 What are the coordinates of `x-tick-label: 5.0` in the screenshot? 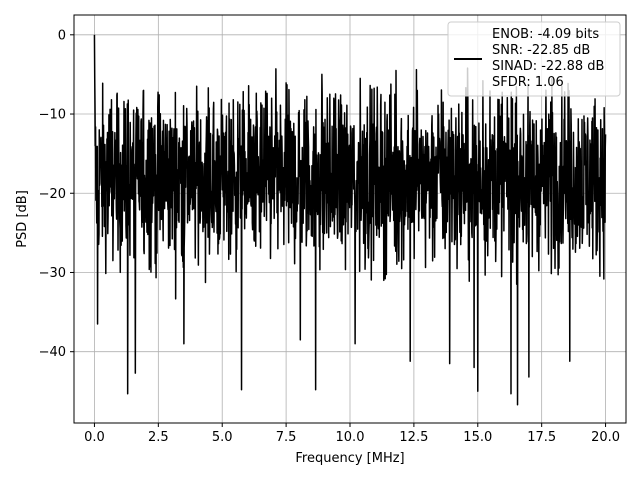 It's located at (222, 437).